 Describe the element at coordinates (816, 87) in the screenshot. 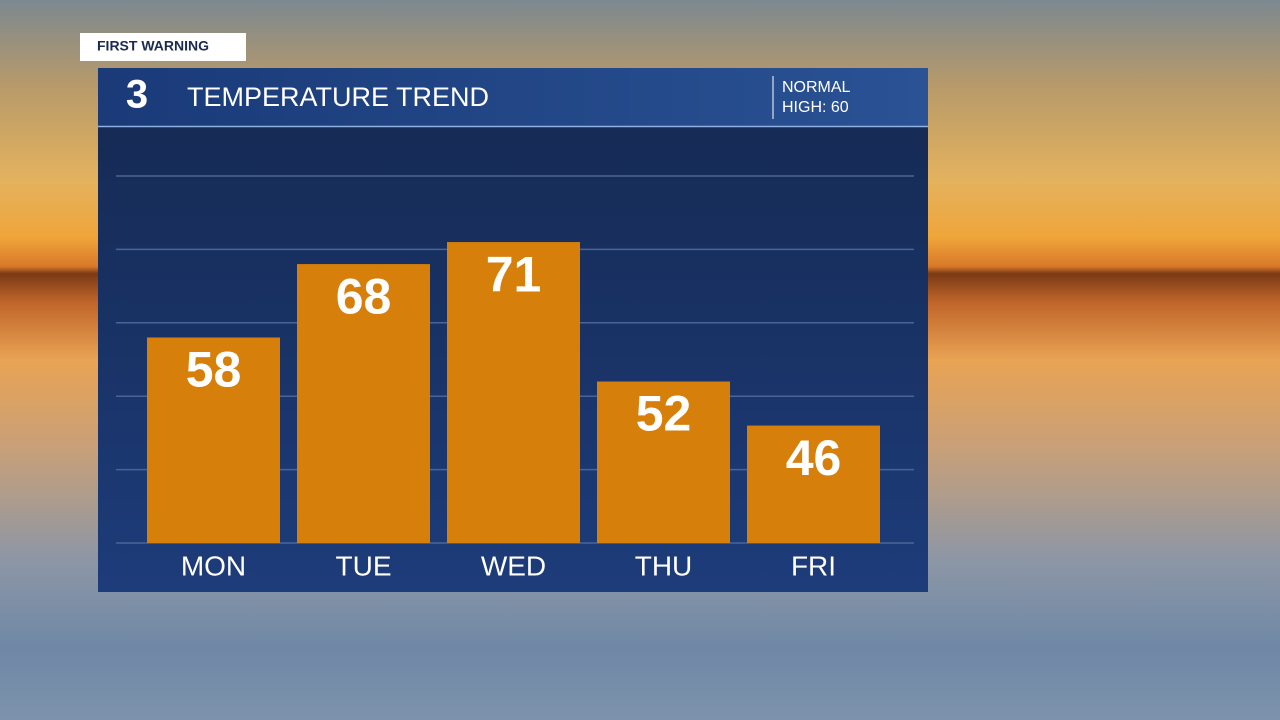

I see `normal-label: NORMAL` at that location.